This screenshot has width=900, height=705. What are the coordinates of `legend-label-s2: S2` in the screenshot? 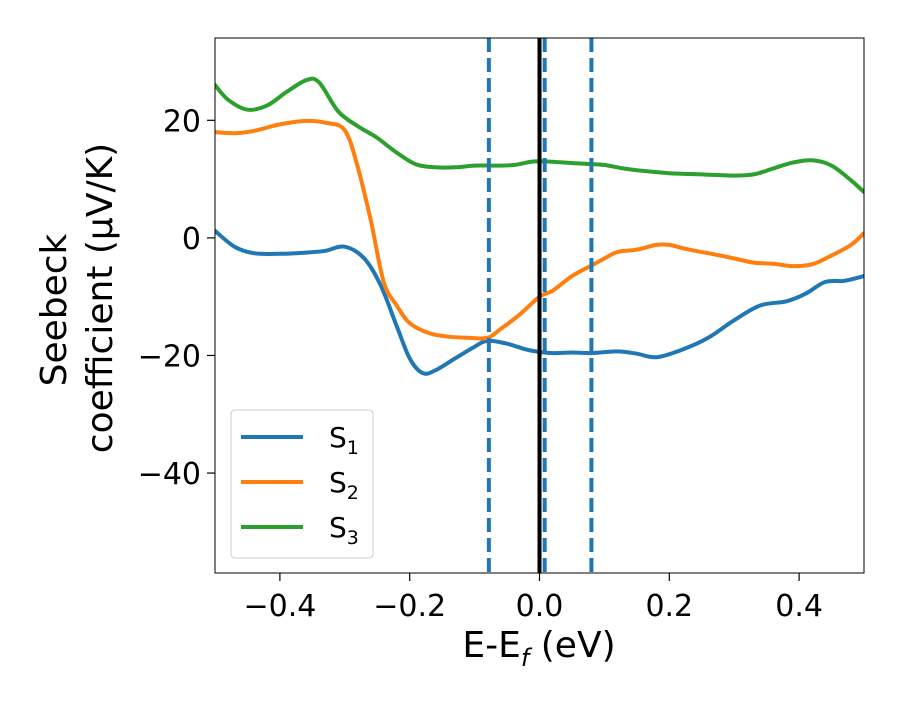 It's located at (344, 485).